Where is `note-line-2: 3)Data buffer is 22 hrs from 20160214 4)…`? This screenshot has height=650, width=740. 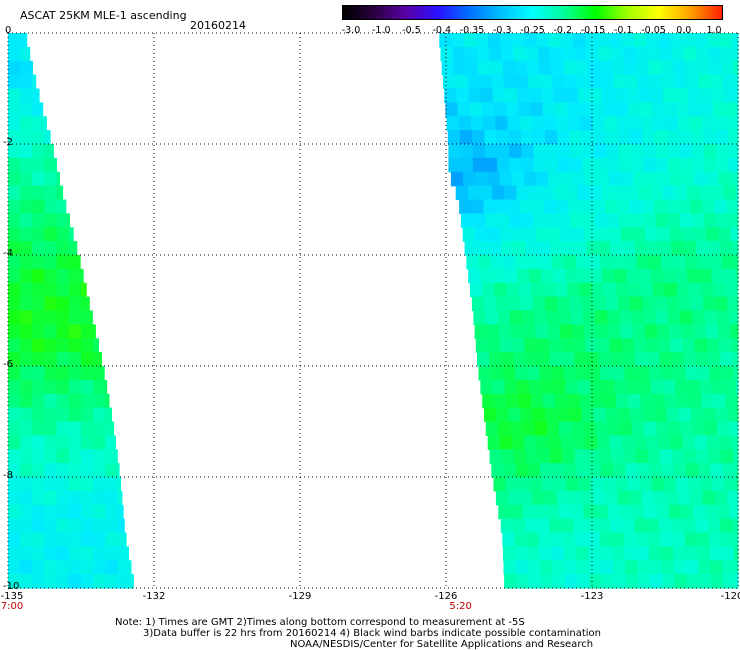
note-line-2: 3)Data buffer is 22 hrs from 20160214 4)… is located at coordinates (372, 633).